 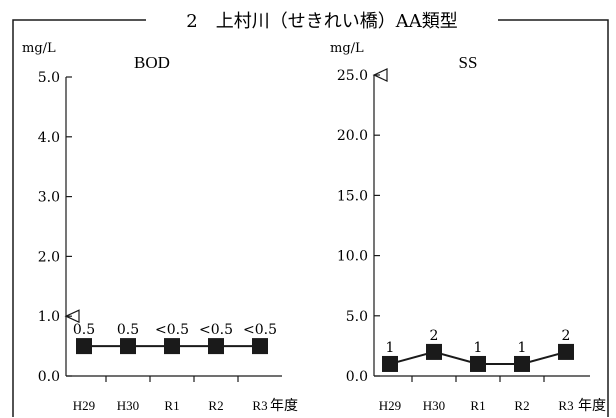 I want to click on y-tick-label: 20.0, so click(x=352, y=136).